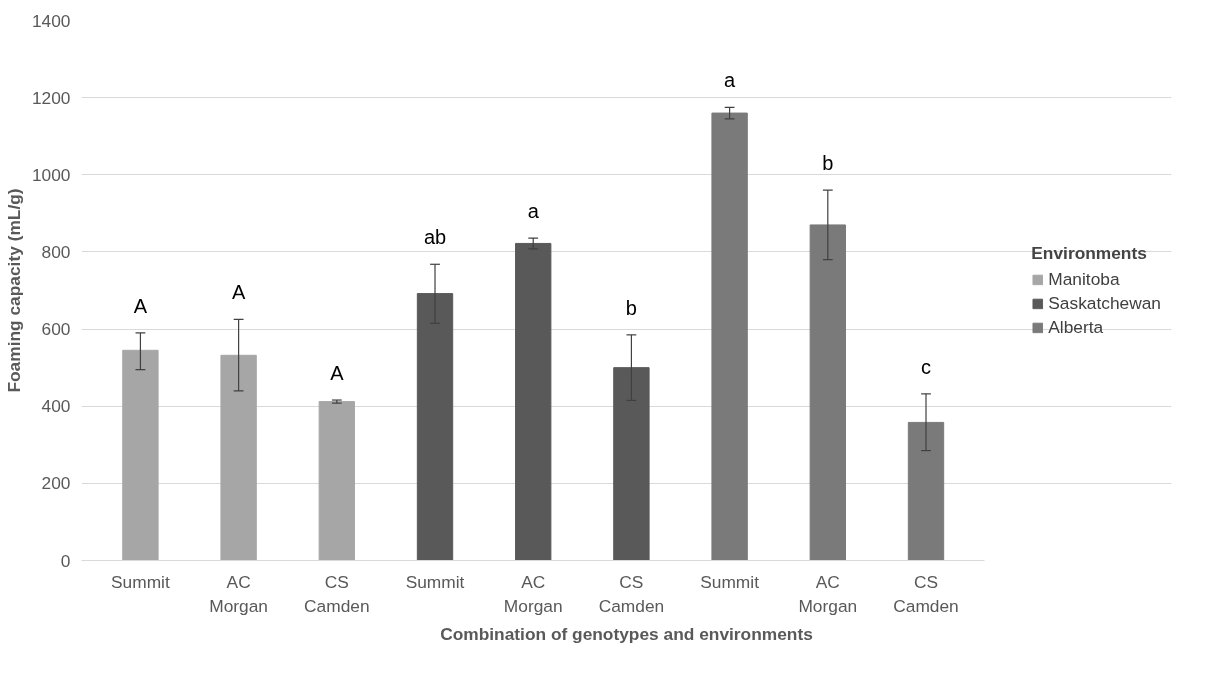 This screenshot has width=1222, height=694. I want to click on y-tick-label: 800, so click(56, 251).